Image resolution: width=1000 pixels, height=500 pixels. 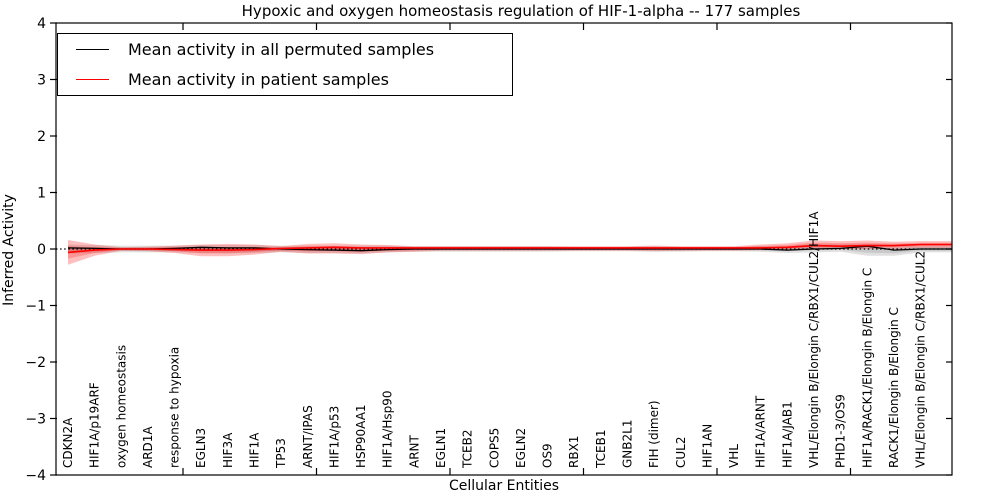 I want to click on x-tick-label: HIF1A/ARNT, so click(x=761, y=431).